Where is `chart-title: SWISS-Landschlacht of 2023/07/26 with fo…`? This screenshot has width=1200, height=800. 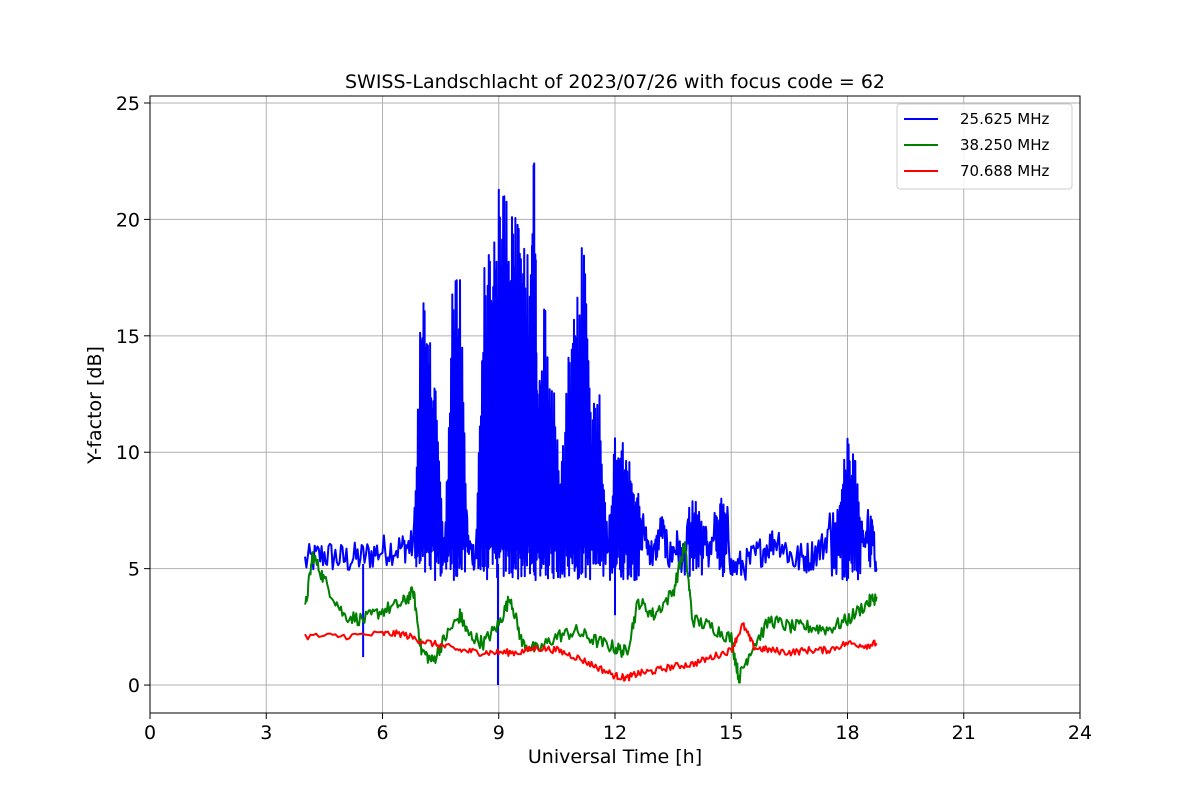 chart-title: SWISS-Landschlacht of 2023/07/26 with fo… is located at coordinates (615, 82).